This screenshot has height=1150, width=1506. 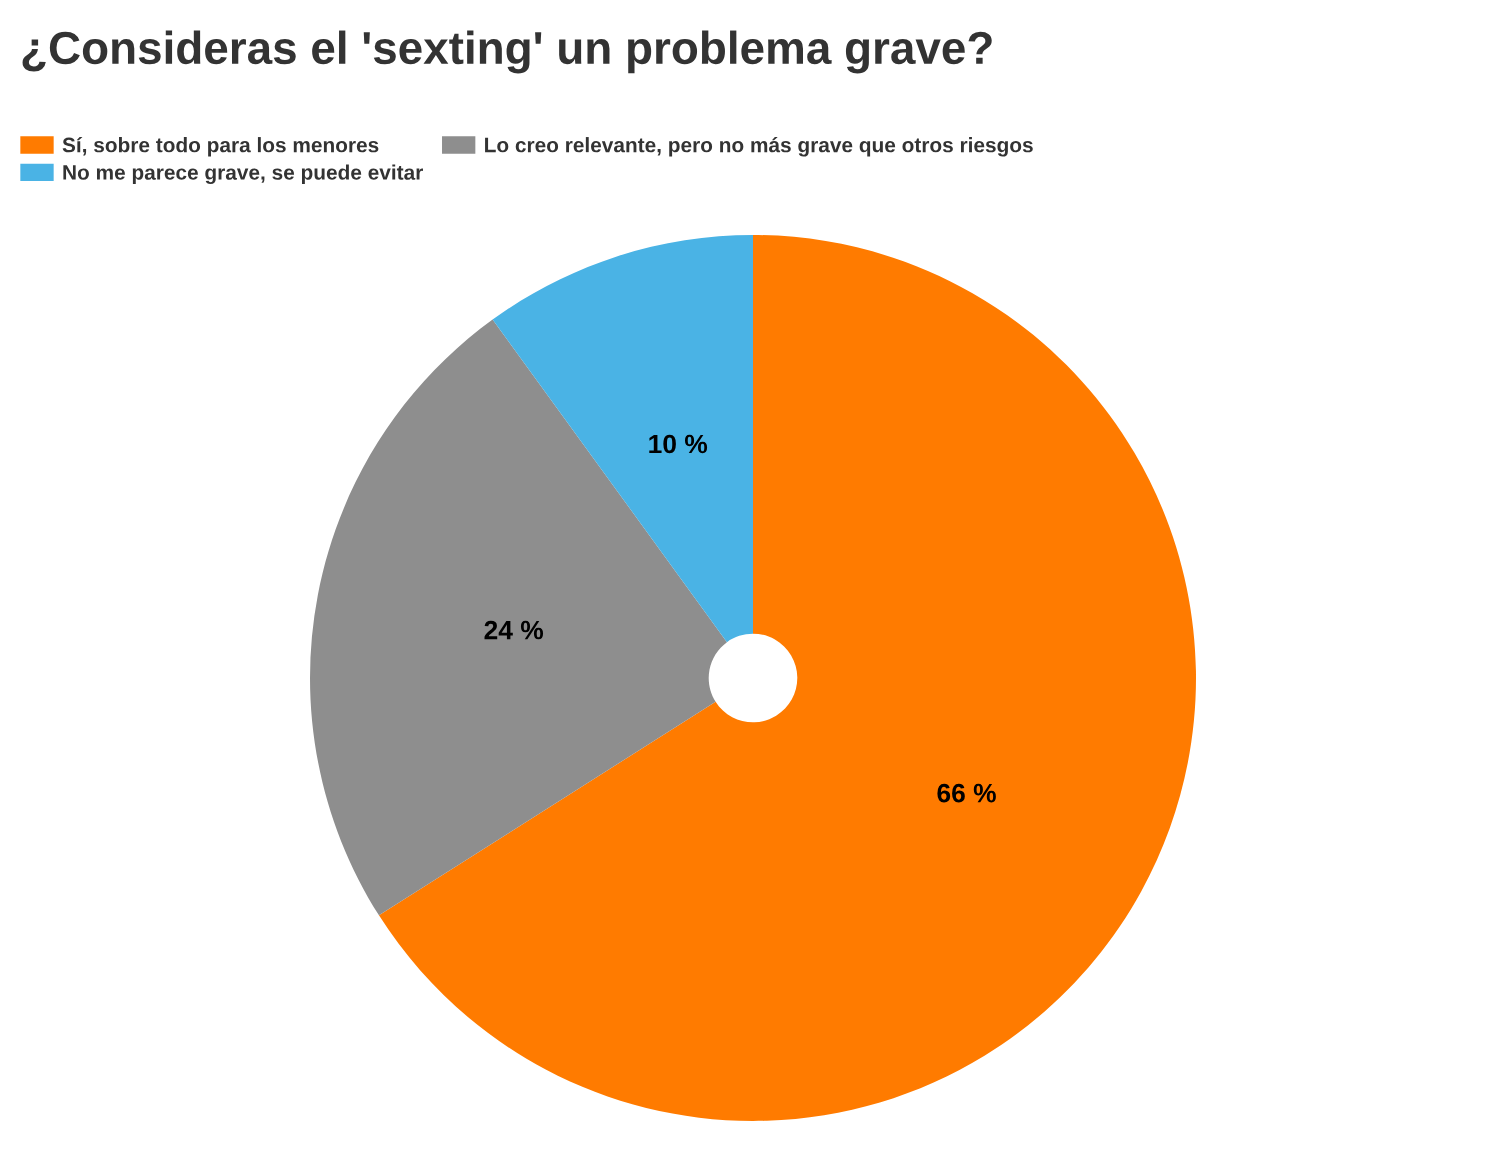 What do you see at coordinates (243, 174) in the screenshot?
I see `legend-label: No me parece grave, se puede evitar` at bounding box center [243, 174].